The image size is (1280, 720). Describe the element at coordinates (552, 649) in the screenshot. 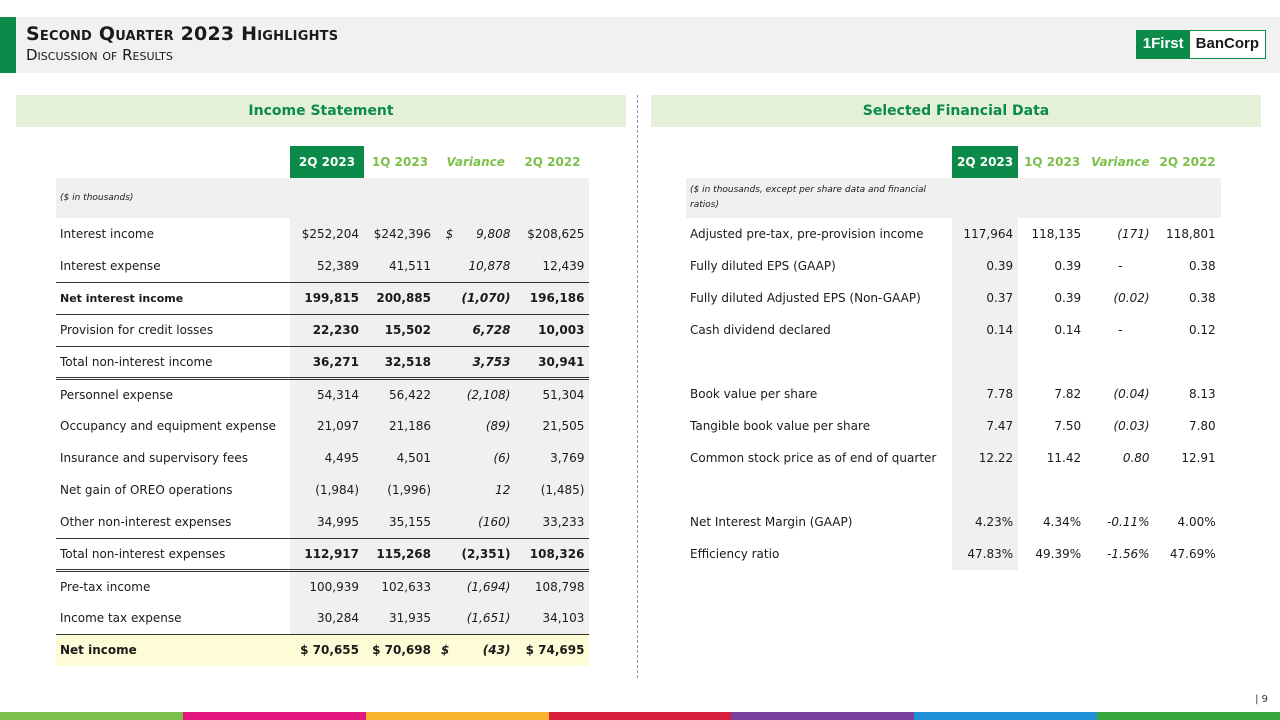

I see `cell-2q2022: $ 74,695` at that location.